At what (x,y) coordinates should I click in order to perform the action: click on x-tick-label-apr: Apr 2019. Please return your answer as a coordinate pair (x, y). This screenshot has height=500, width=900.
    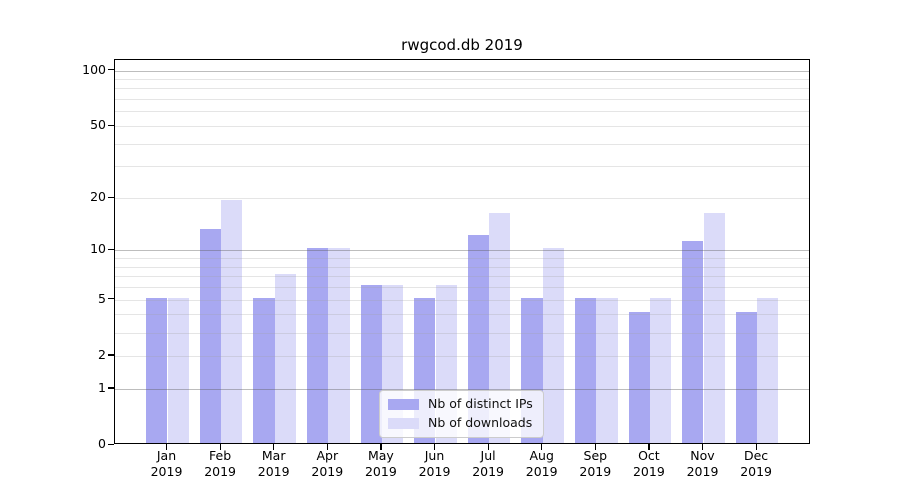
    Looking at the image, I should click on (327, 463).